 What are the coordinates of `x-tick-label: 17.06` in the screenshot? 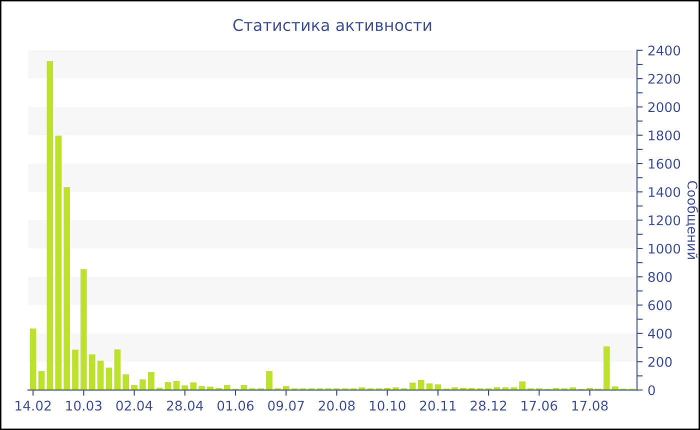 It's located at (540, 405).